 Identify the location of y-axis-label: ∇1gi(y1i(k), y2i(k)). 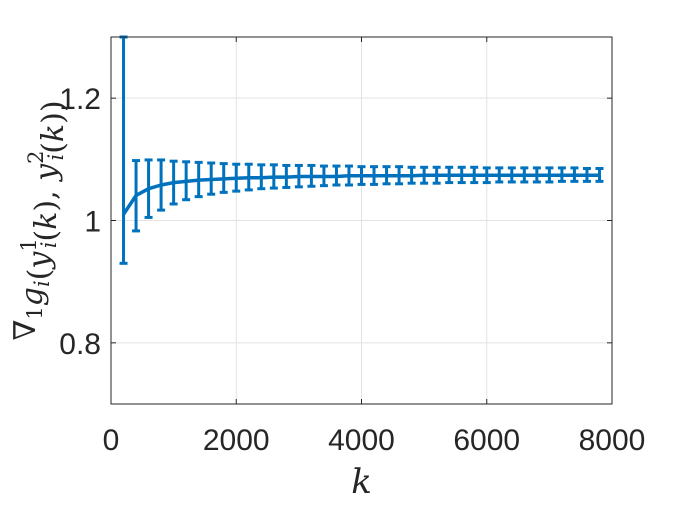
(39, 220).